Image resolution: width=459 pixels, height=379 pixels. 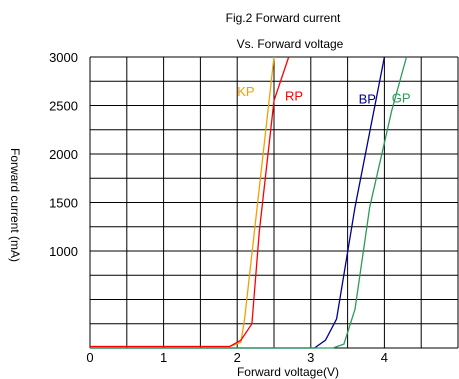 I want to click on y-tick-label: 3000, so click(x=63, y=57).